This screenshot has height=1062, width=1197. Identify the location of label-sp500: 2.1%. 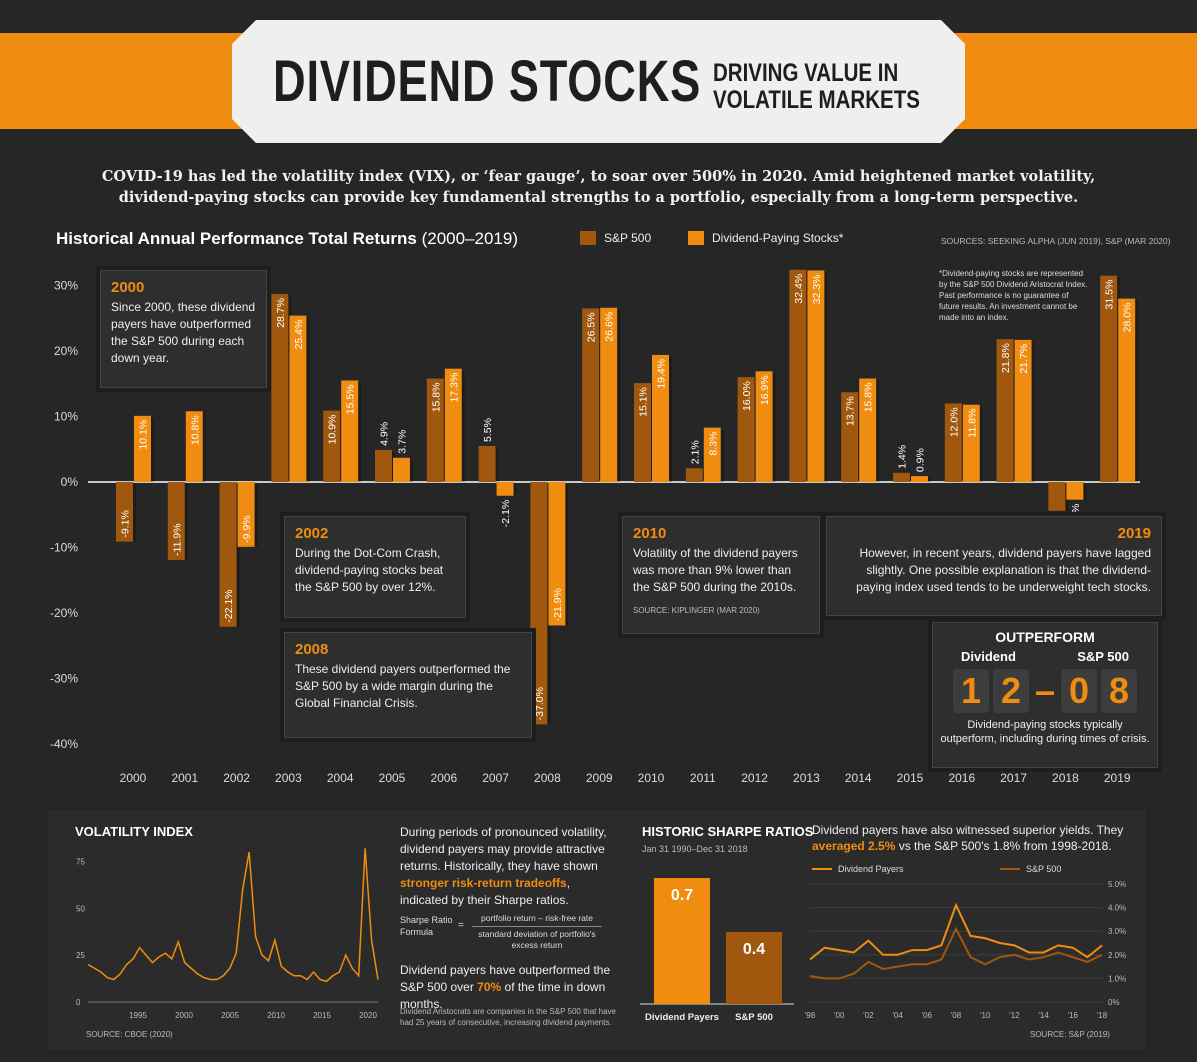
(695, 452).